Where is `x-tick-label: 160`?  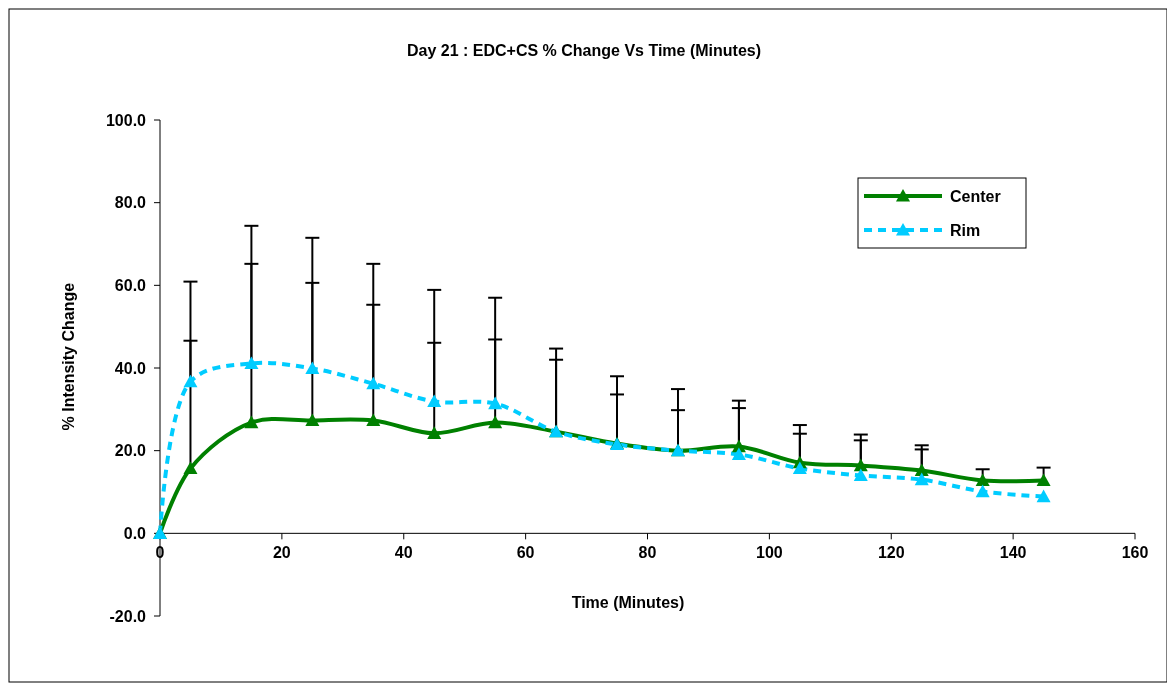
x-tick-label: 160 is located at coordinates (1135, 553).